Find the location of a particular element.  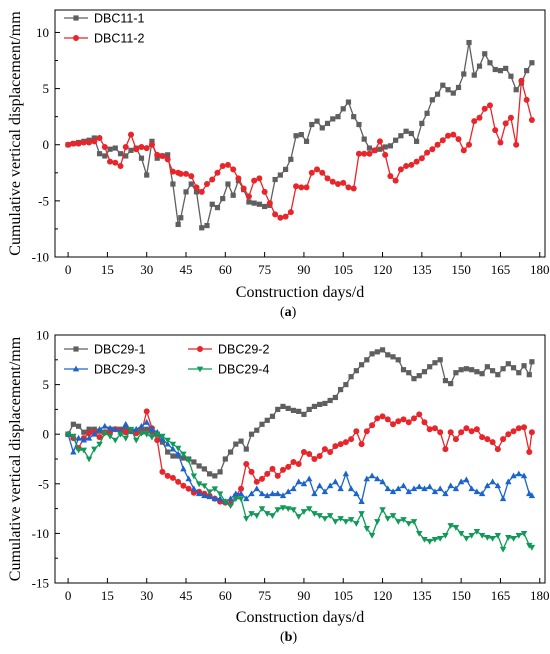

x-tick-label: 60 is located at coordinates (225, 595).